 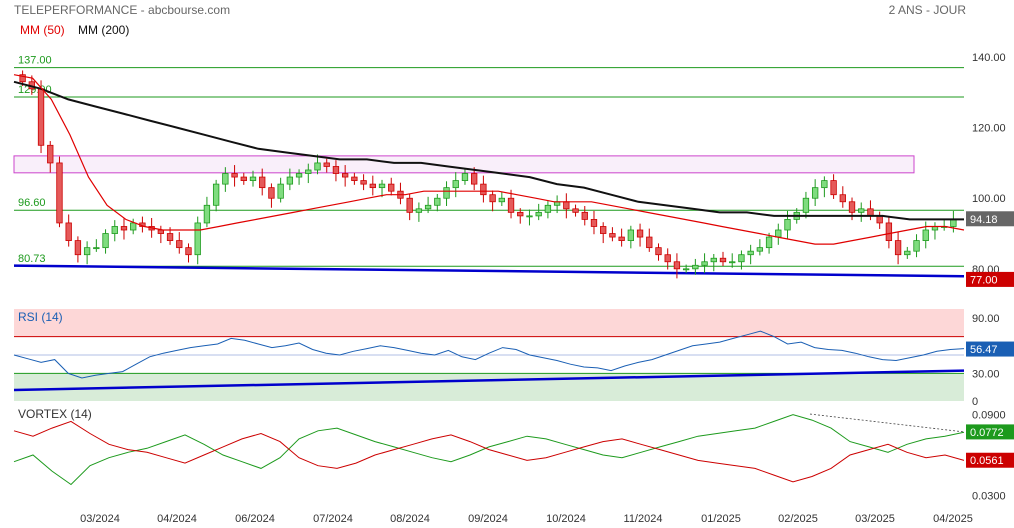 What do you see at coordinates (32, 203) in the screenshot?
I see `level-label-2: 96.60` at bounding box center [32, 203].